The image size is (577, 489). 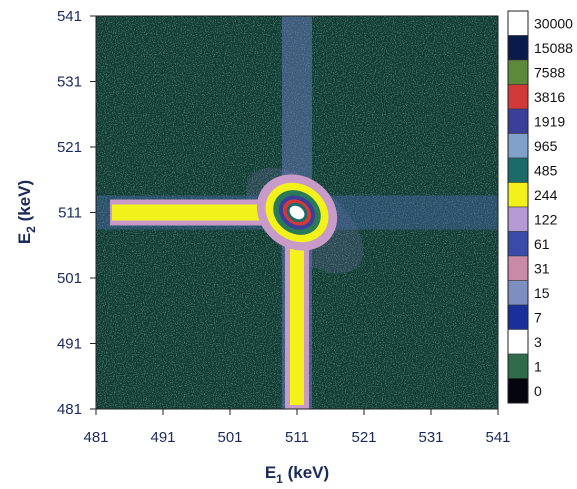 What do you see at coordinates (95, 437) in the screenshot?
I see `x-tick-label: 481` at bounding box center [95, 437].